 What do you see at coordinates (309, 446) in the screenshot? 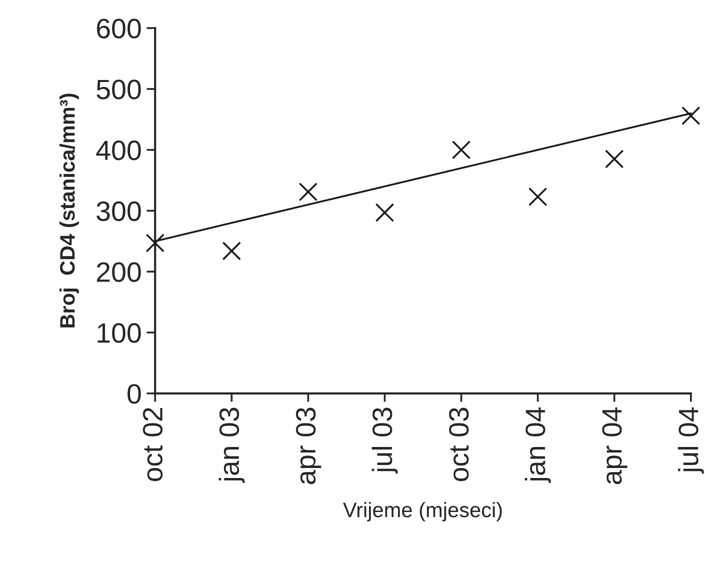
I see `x-tick-label: apr 03` at bounding box center [309, 446].